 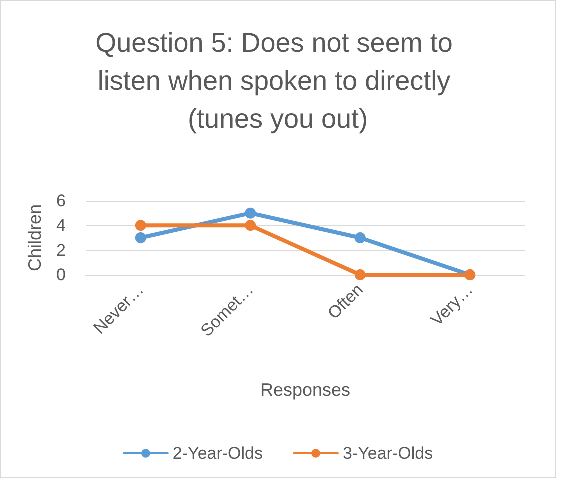 What do you see at coordinates (278, 81) in the screenshot?
I see `chart-title: Question 5: Does not seem to listen when spoken to directly (tunes you out)` at bounding box center [278, 81].